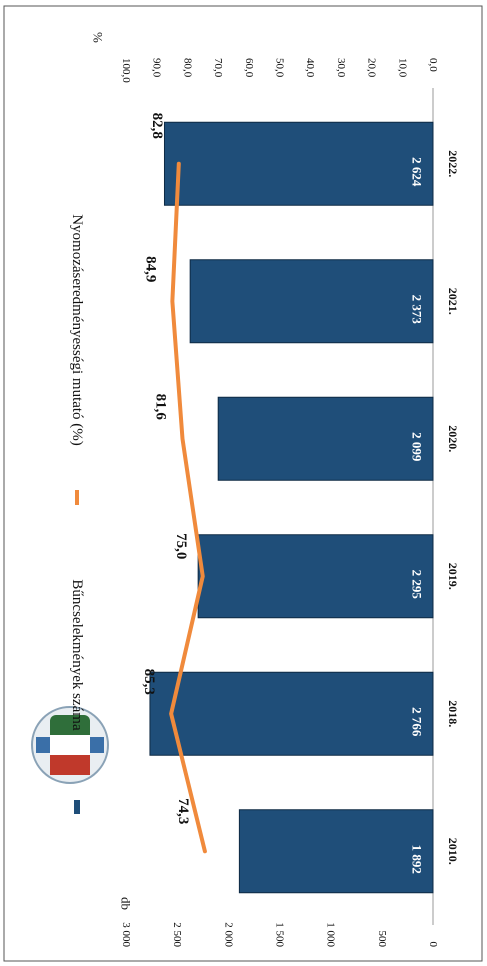 The width and height of the screenshot is (487, 966). What do you see at coordinates (181, 546) in the screenshot?
I see `line-value-label: 75,0` at bounding box center [181, 546].